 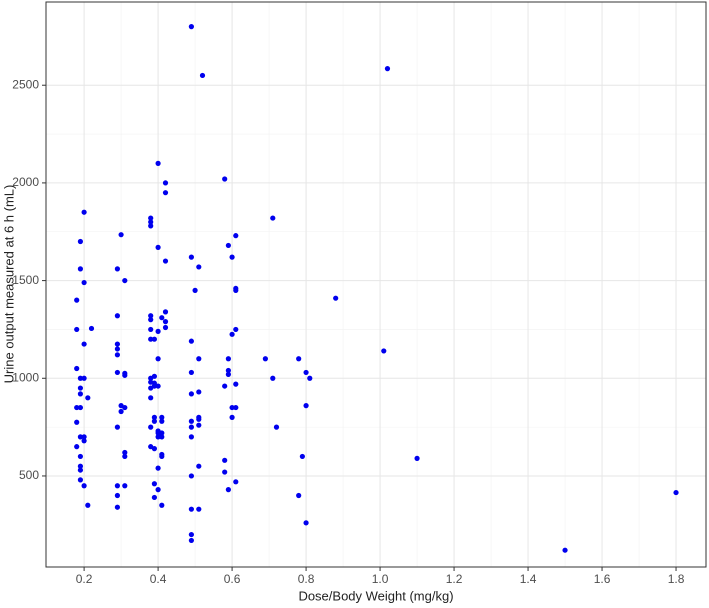 What do you see at coordinates (25, 377) in the screenshot?
I see `y-tick-label: 1000` at bounding box center [25, 377].